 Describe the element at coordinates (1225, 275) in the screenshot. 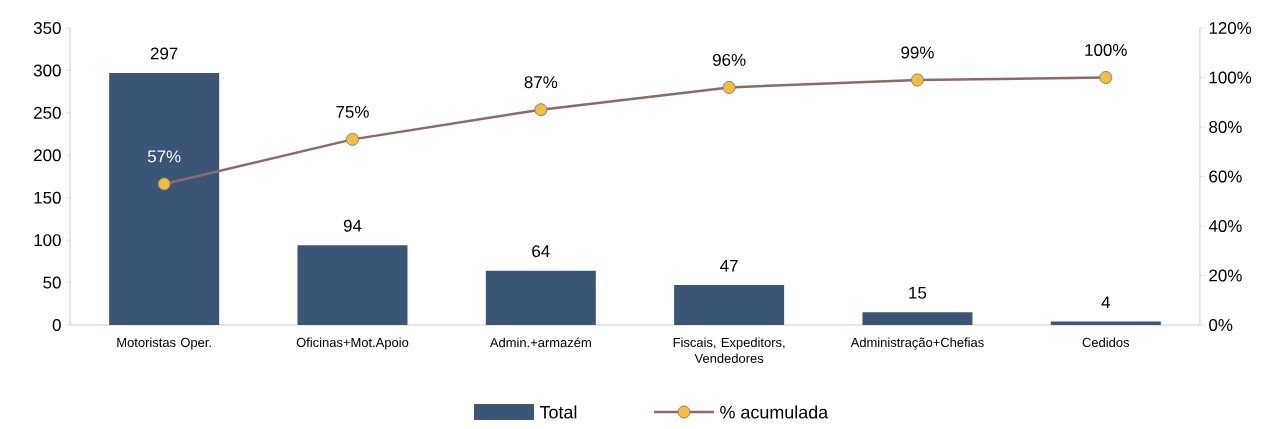

I see `y2-tick-label: 20%` at that location.